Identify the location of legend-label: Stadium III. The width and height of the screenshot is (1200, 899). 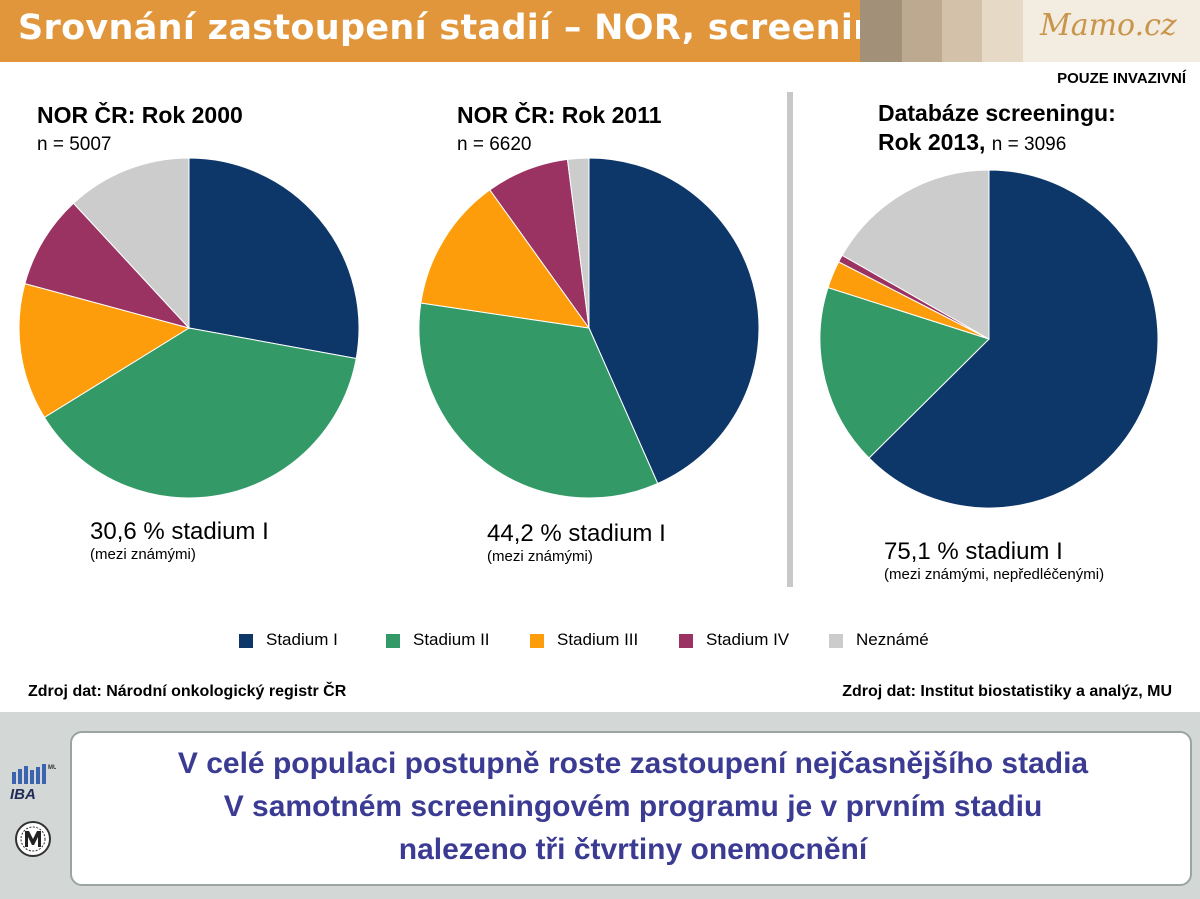
(598, 639).